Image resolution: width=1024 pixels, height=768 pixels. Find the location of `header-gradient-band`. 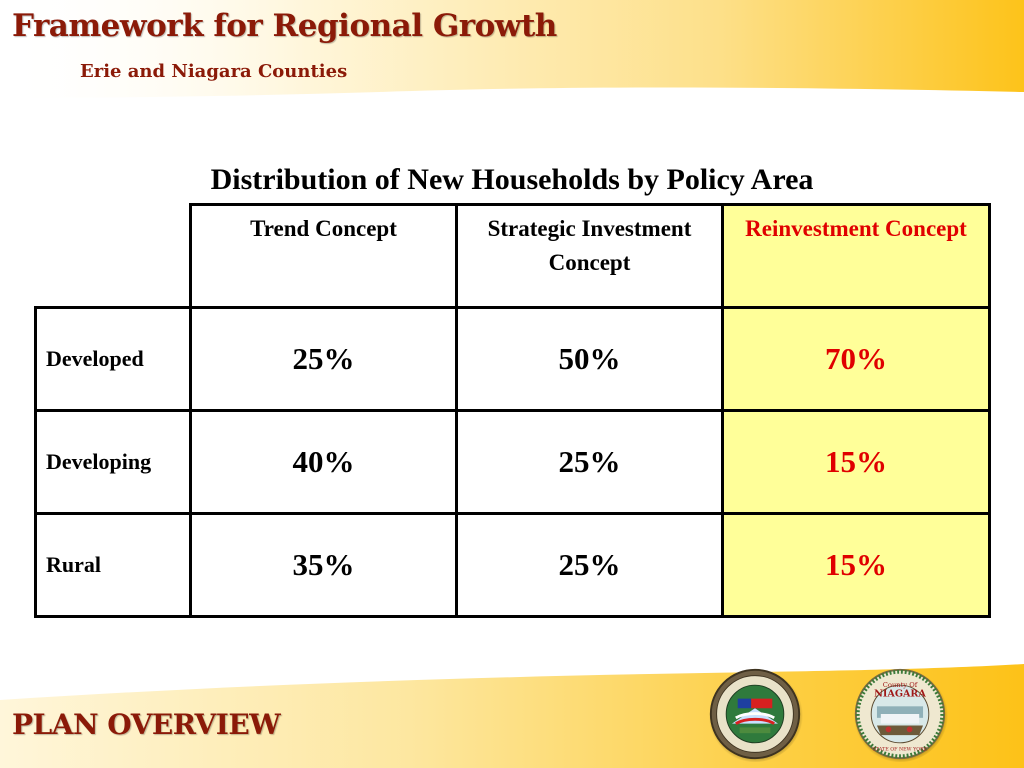

header-gradient-band is located at coordinates (512, 49).